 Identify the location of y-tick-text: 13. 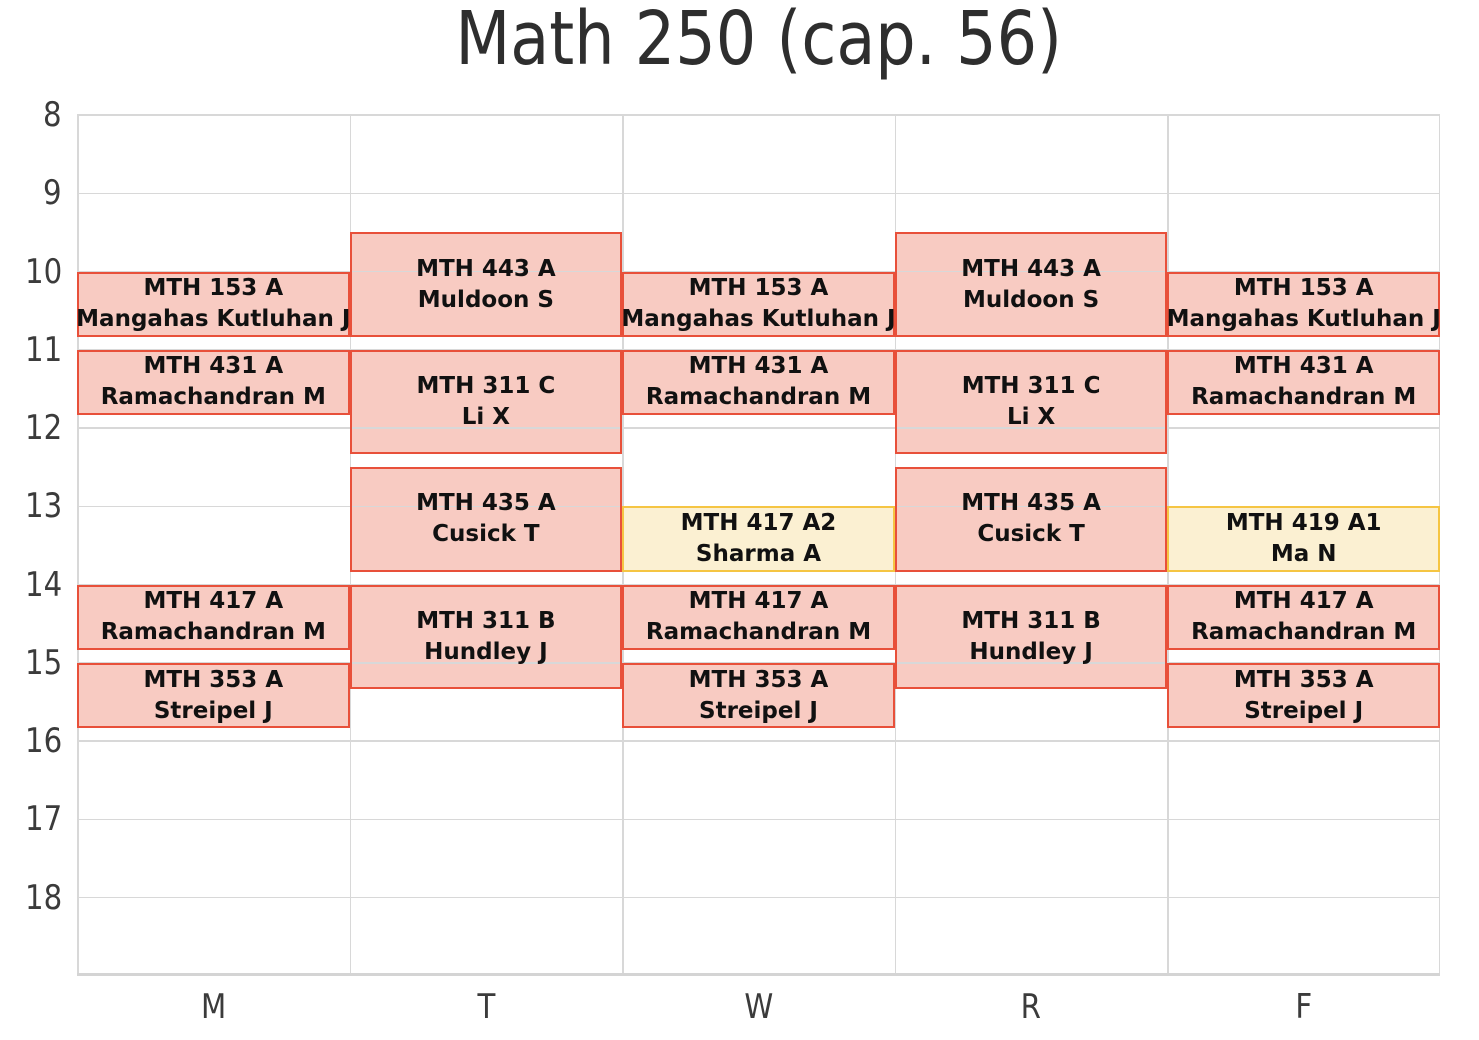
(43, 506).